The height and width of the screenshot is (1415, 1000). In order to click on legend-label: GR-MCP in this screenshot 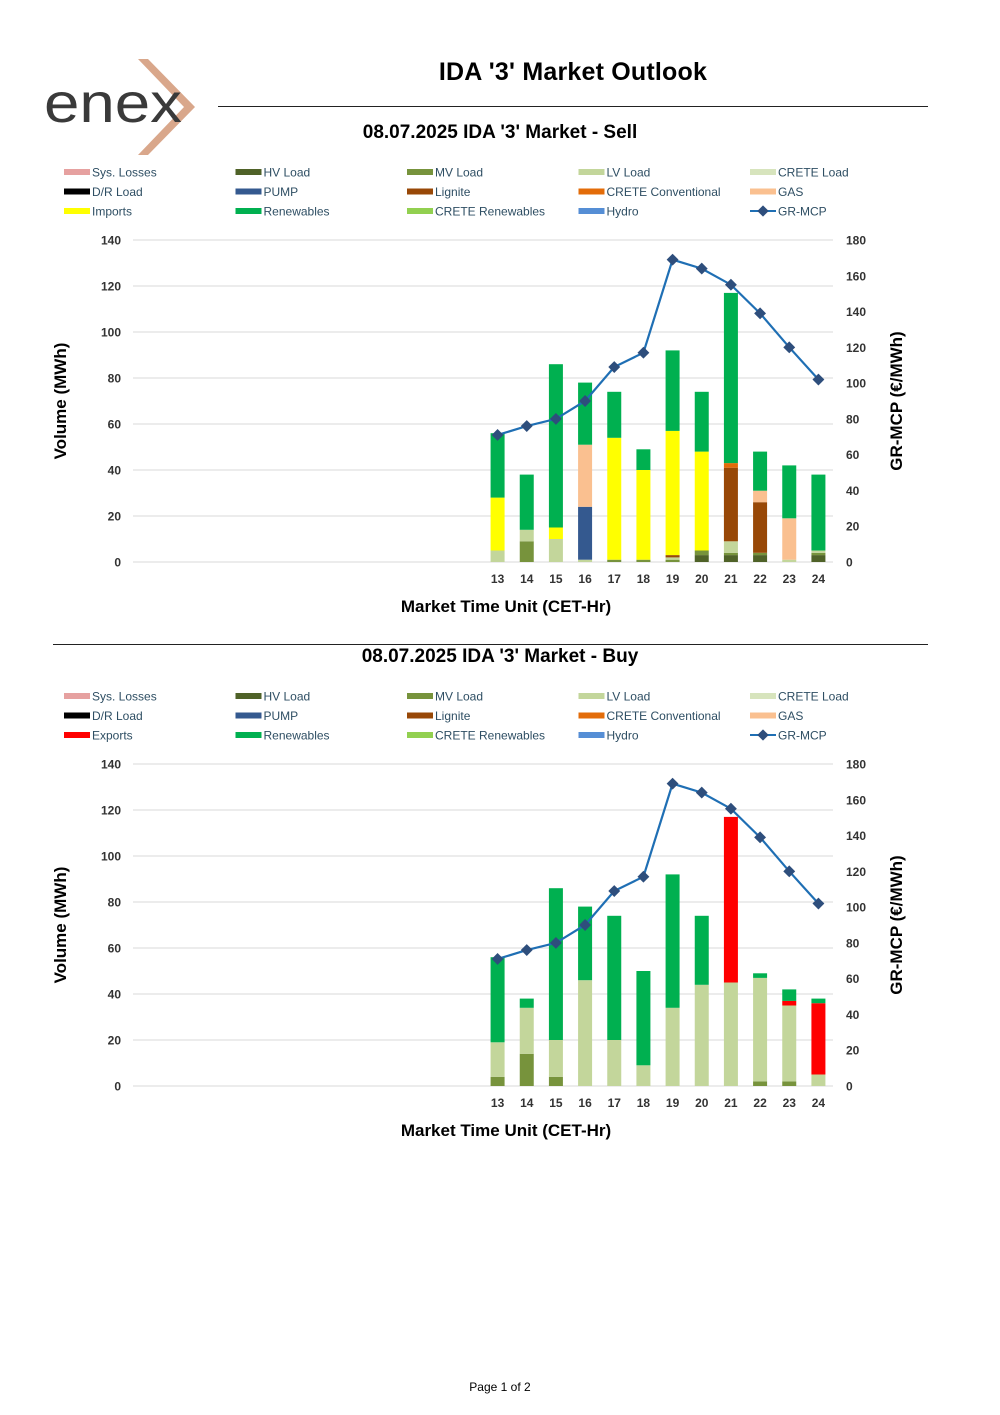, I will do `click(802, 736)`.